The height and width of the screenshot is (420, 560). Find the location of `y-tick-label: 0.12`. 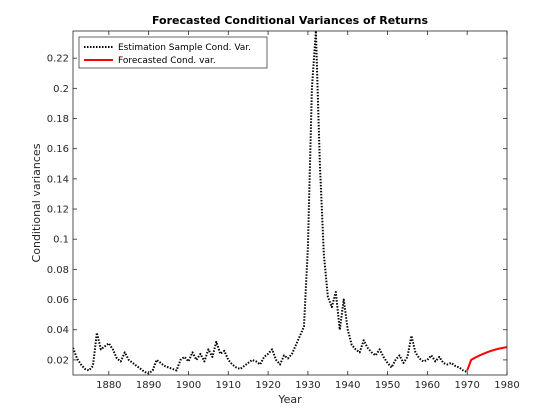

y-tick-label: 0.12 is located at coordinates (58, 210).